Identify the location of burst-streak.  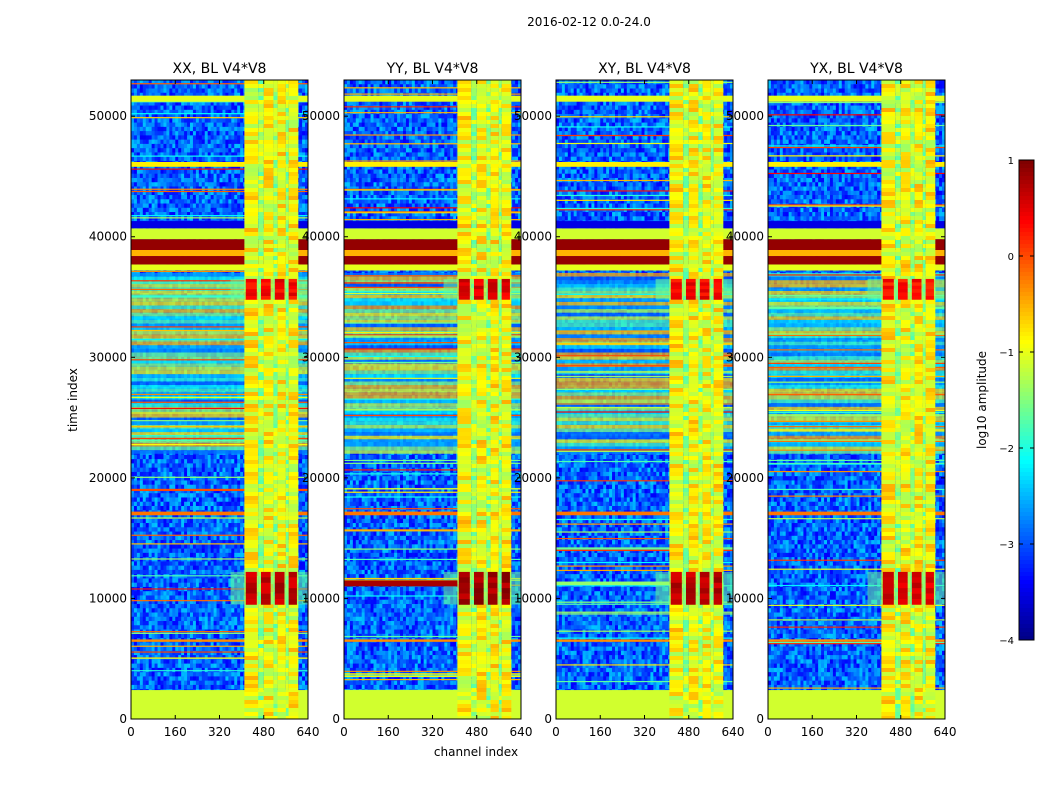
(613, 583).